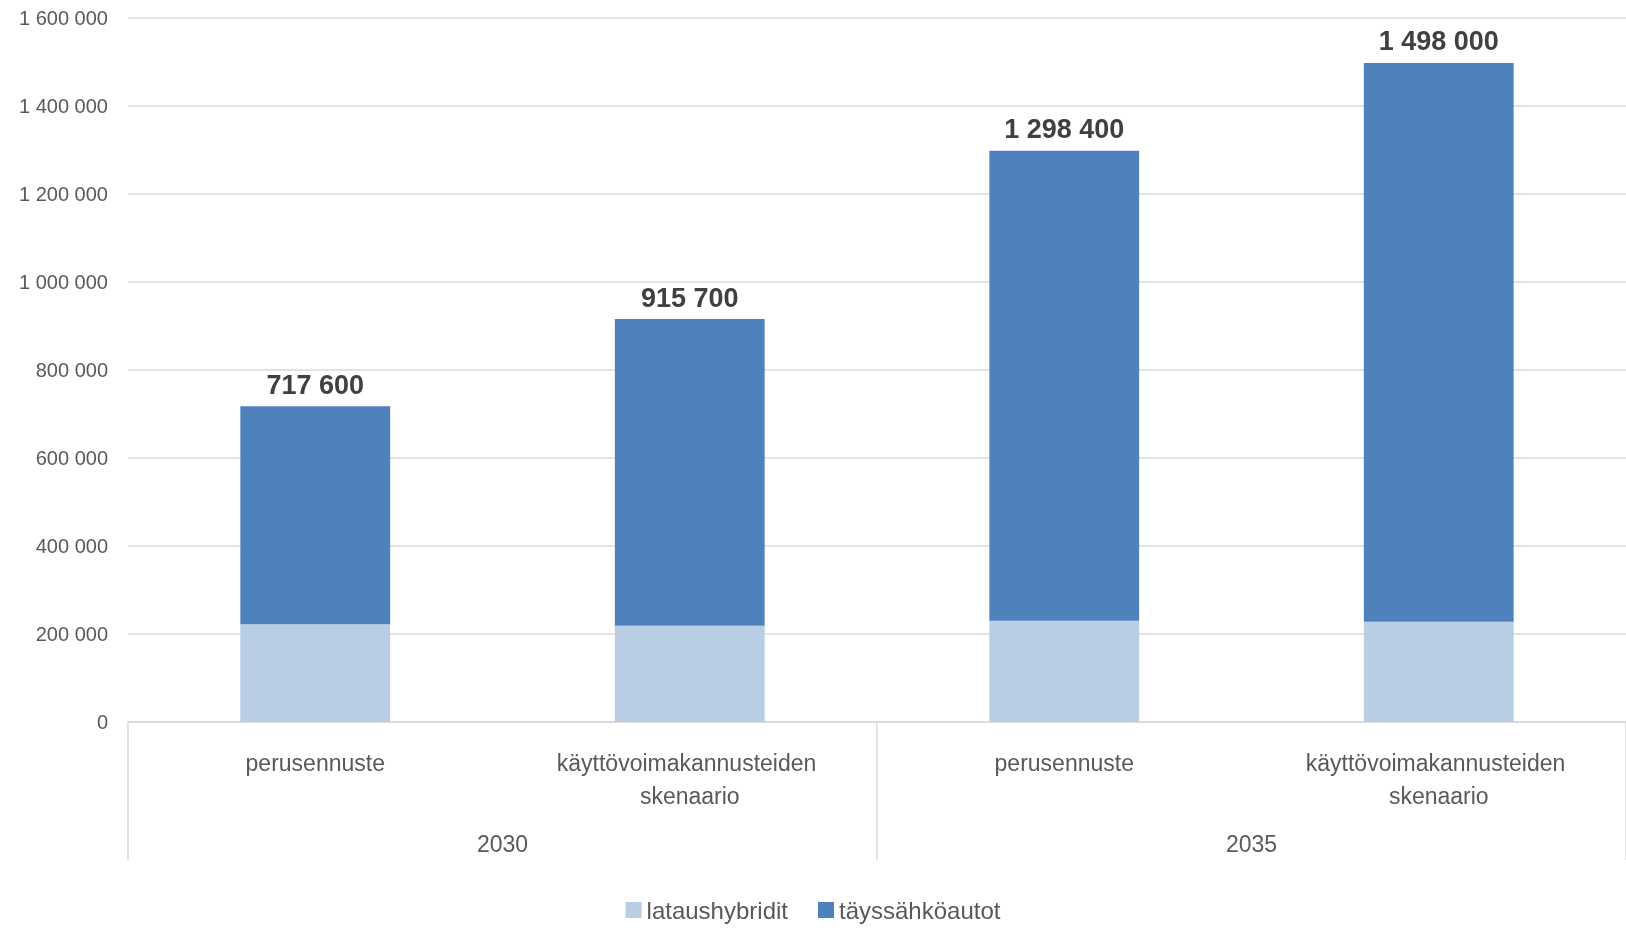  I want to click on legend-label: lataushybridit, so click(717, 910).